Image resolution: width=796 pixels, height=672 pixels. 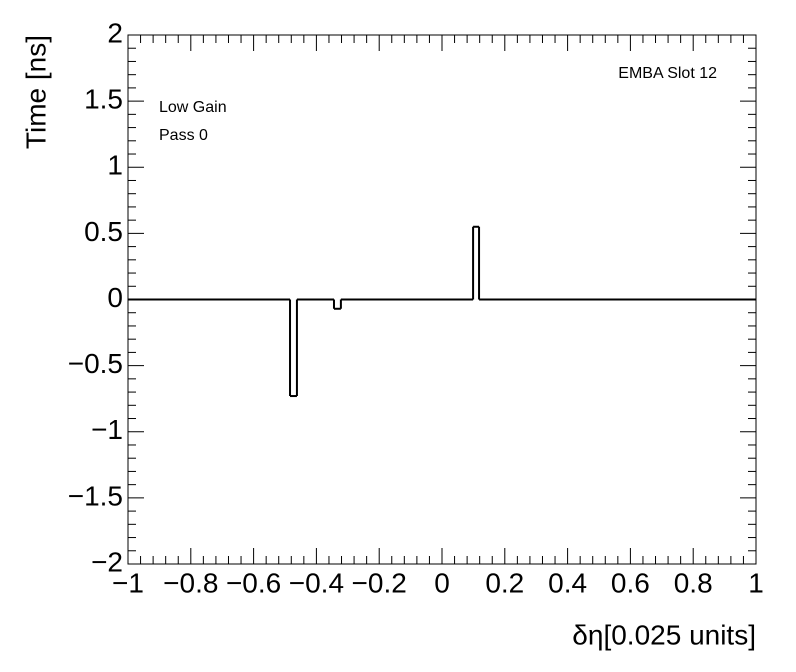 I want to click on x-tick-label: 1, so click(x=756, y=582).